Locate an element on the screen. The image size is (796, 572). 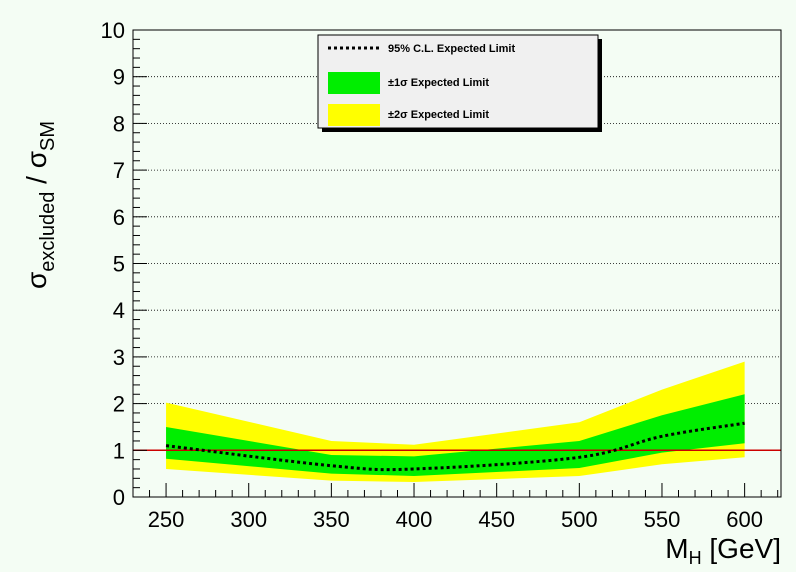
x-tick-label: 600 is located at coordinates (744, 519).